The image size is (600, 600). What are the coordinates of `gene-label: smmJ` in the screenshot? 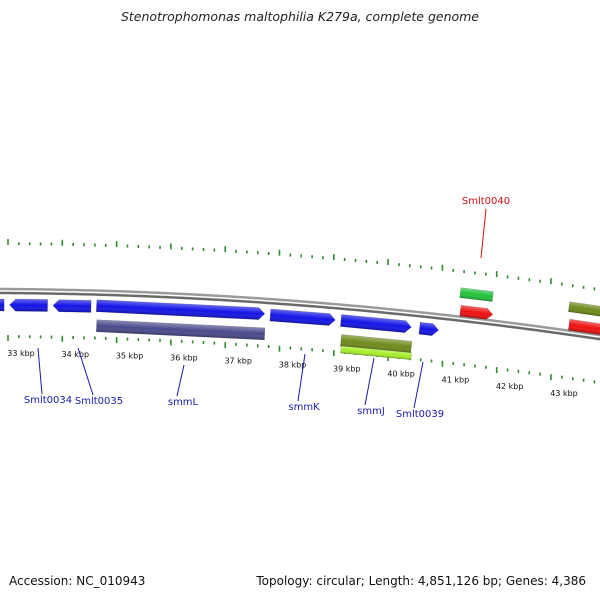 It's located at (371, 411).